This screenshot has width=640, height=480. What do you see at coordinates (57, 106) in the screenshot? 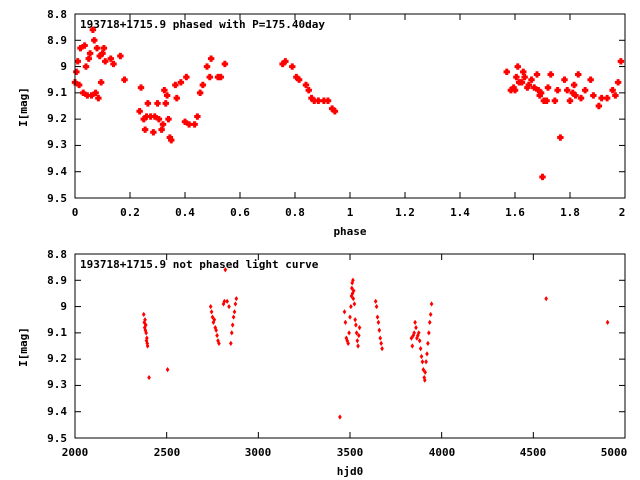
I see `phased-chart-ytick-labels: 8.8 8.9 9 9.1 9.2 9.3 9.4 9.5` at bounding box center [57, 106].